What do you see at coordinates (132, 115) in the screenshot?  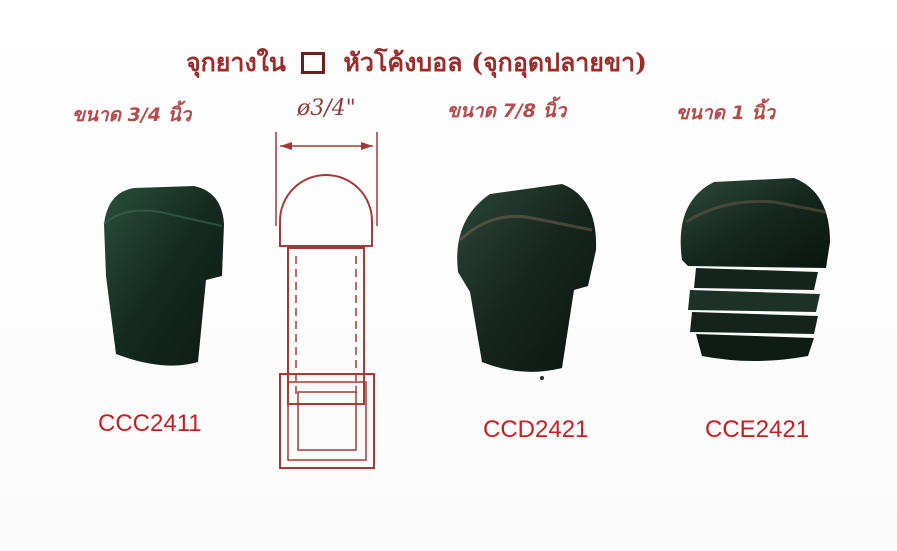 I see `size-label-3-4: ขนาด 3/4 นิ้ว` at bounding box center [132, 115].